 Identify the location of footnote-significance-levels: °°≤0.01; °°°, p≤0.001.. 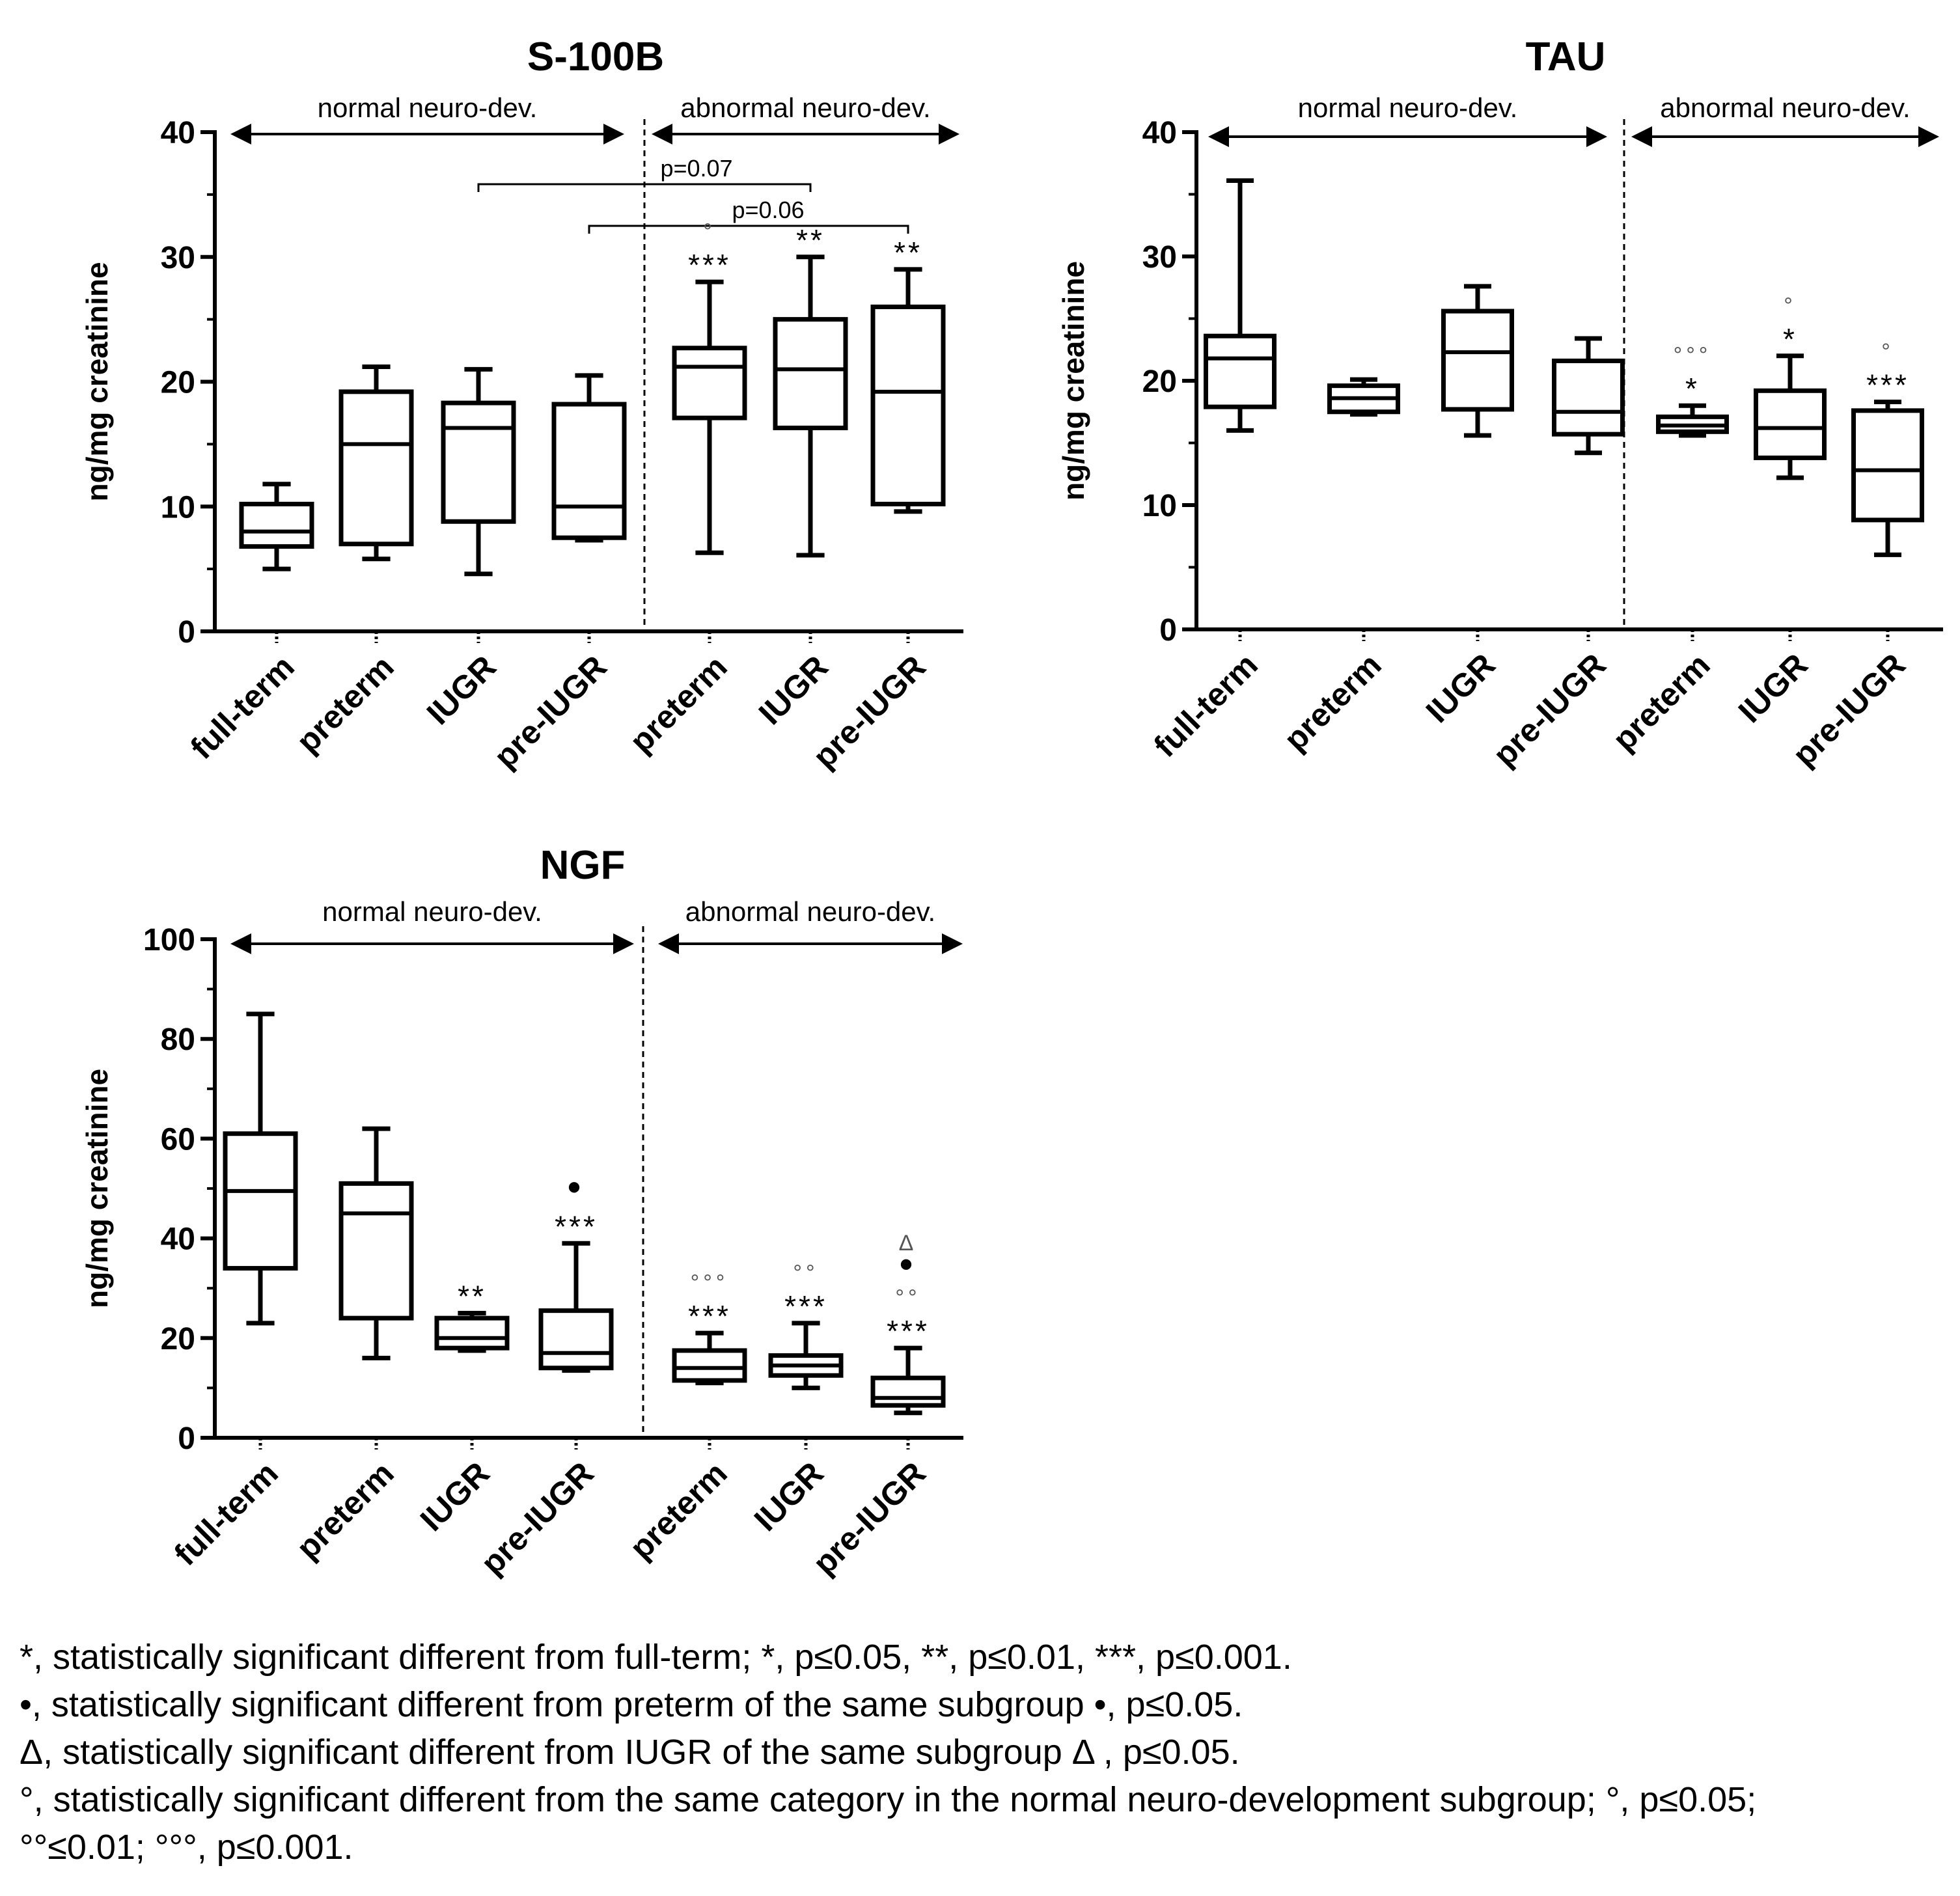
(186, 1847).